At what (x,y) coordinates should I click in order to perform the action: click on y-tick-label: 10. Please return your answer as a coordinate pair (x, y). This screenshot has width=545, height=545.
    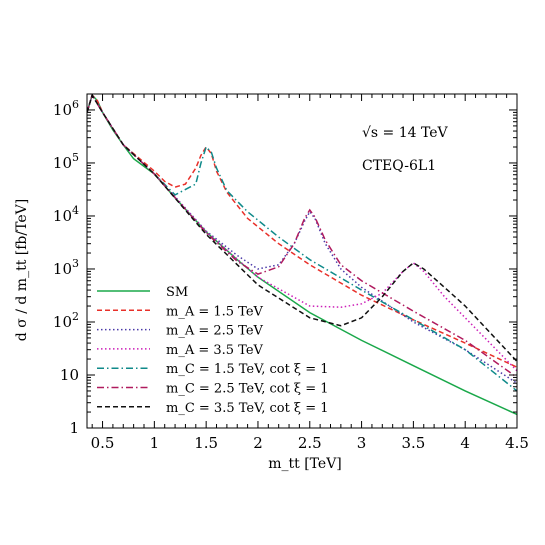
    Looking at the image, I should click on (69, 375).